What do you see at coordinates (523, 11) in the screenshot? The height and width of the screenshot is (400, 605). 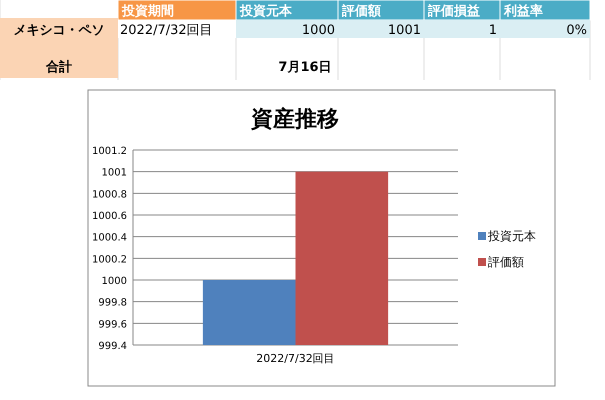 I see `text: 利益率` at bounding box center [523, 11].